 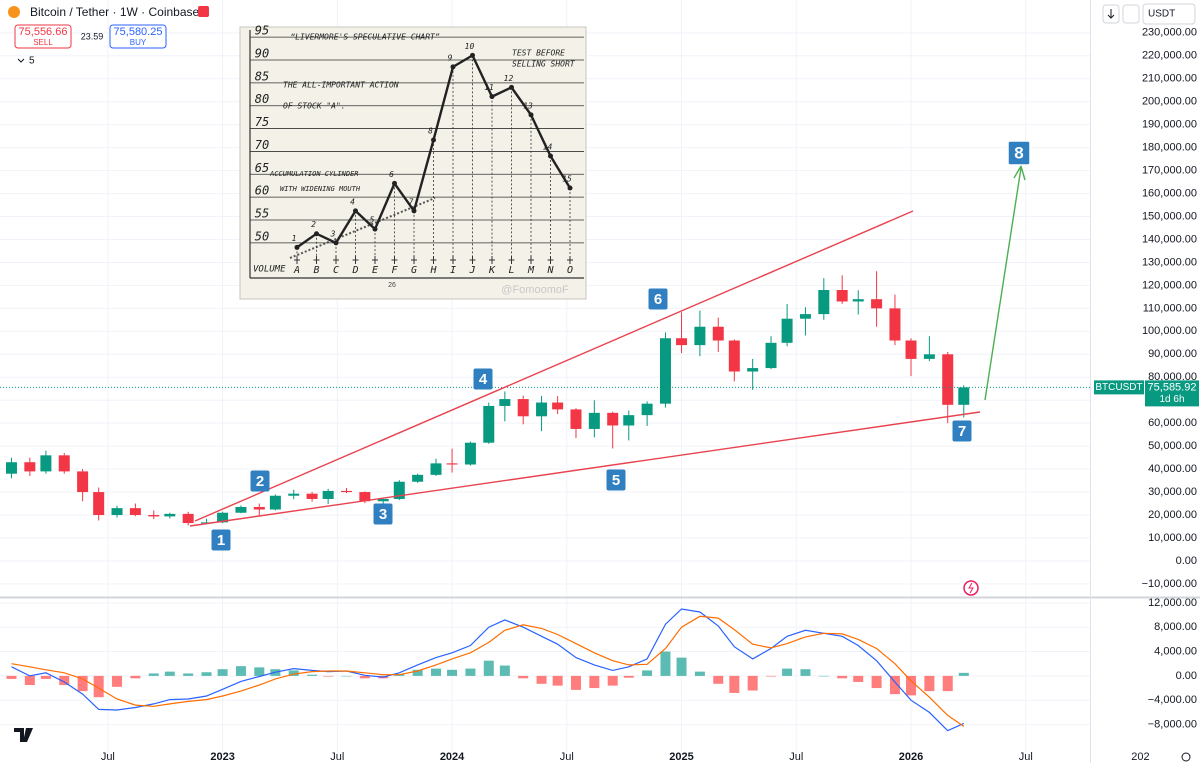 I want to click on y-tick-label: 50,000.00, so click(x=1172, y=446).